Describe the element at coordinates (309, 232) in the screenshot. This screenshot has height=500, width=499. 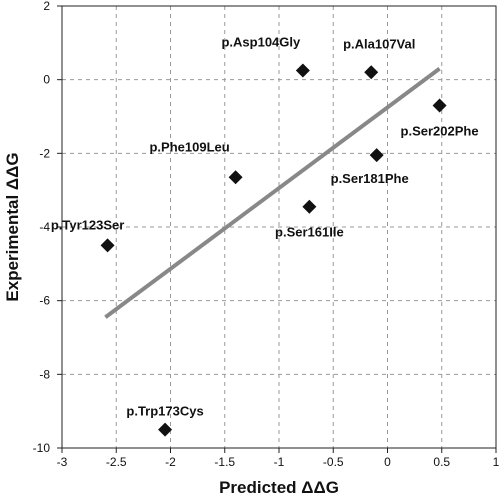
I see `data-point-label: p.Ser161Ile` at that location.